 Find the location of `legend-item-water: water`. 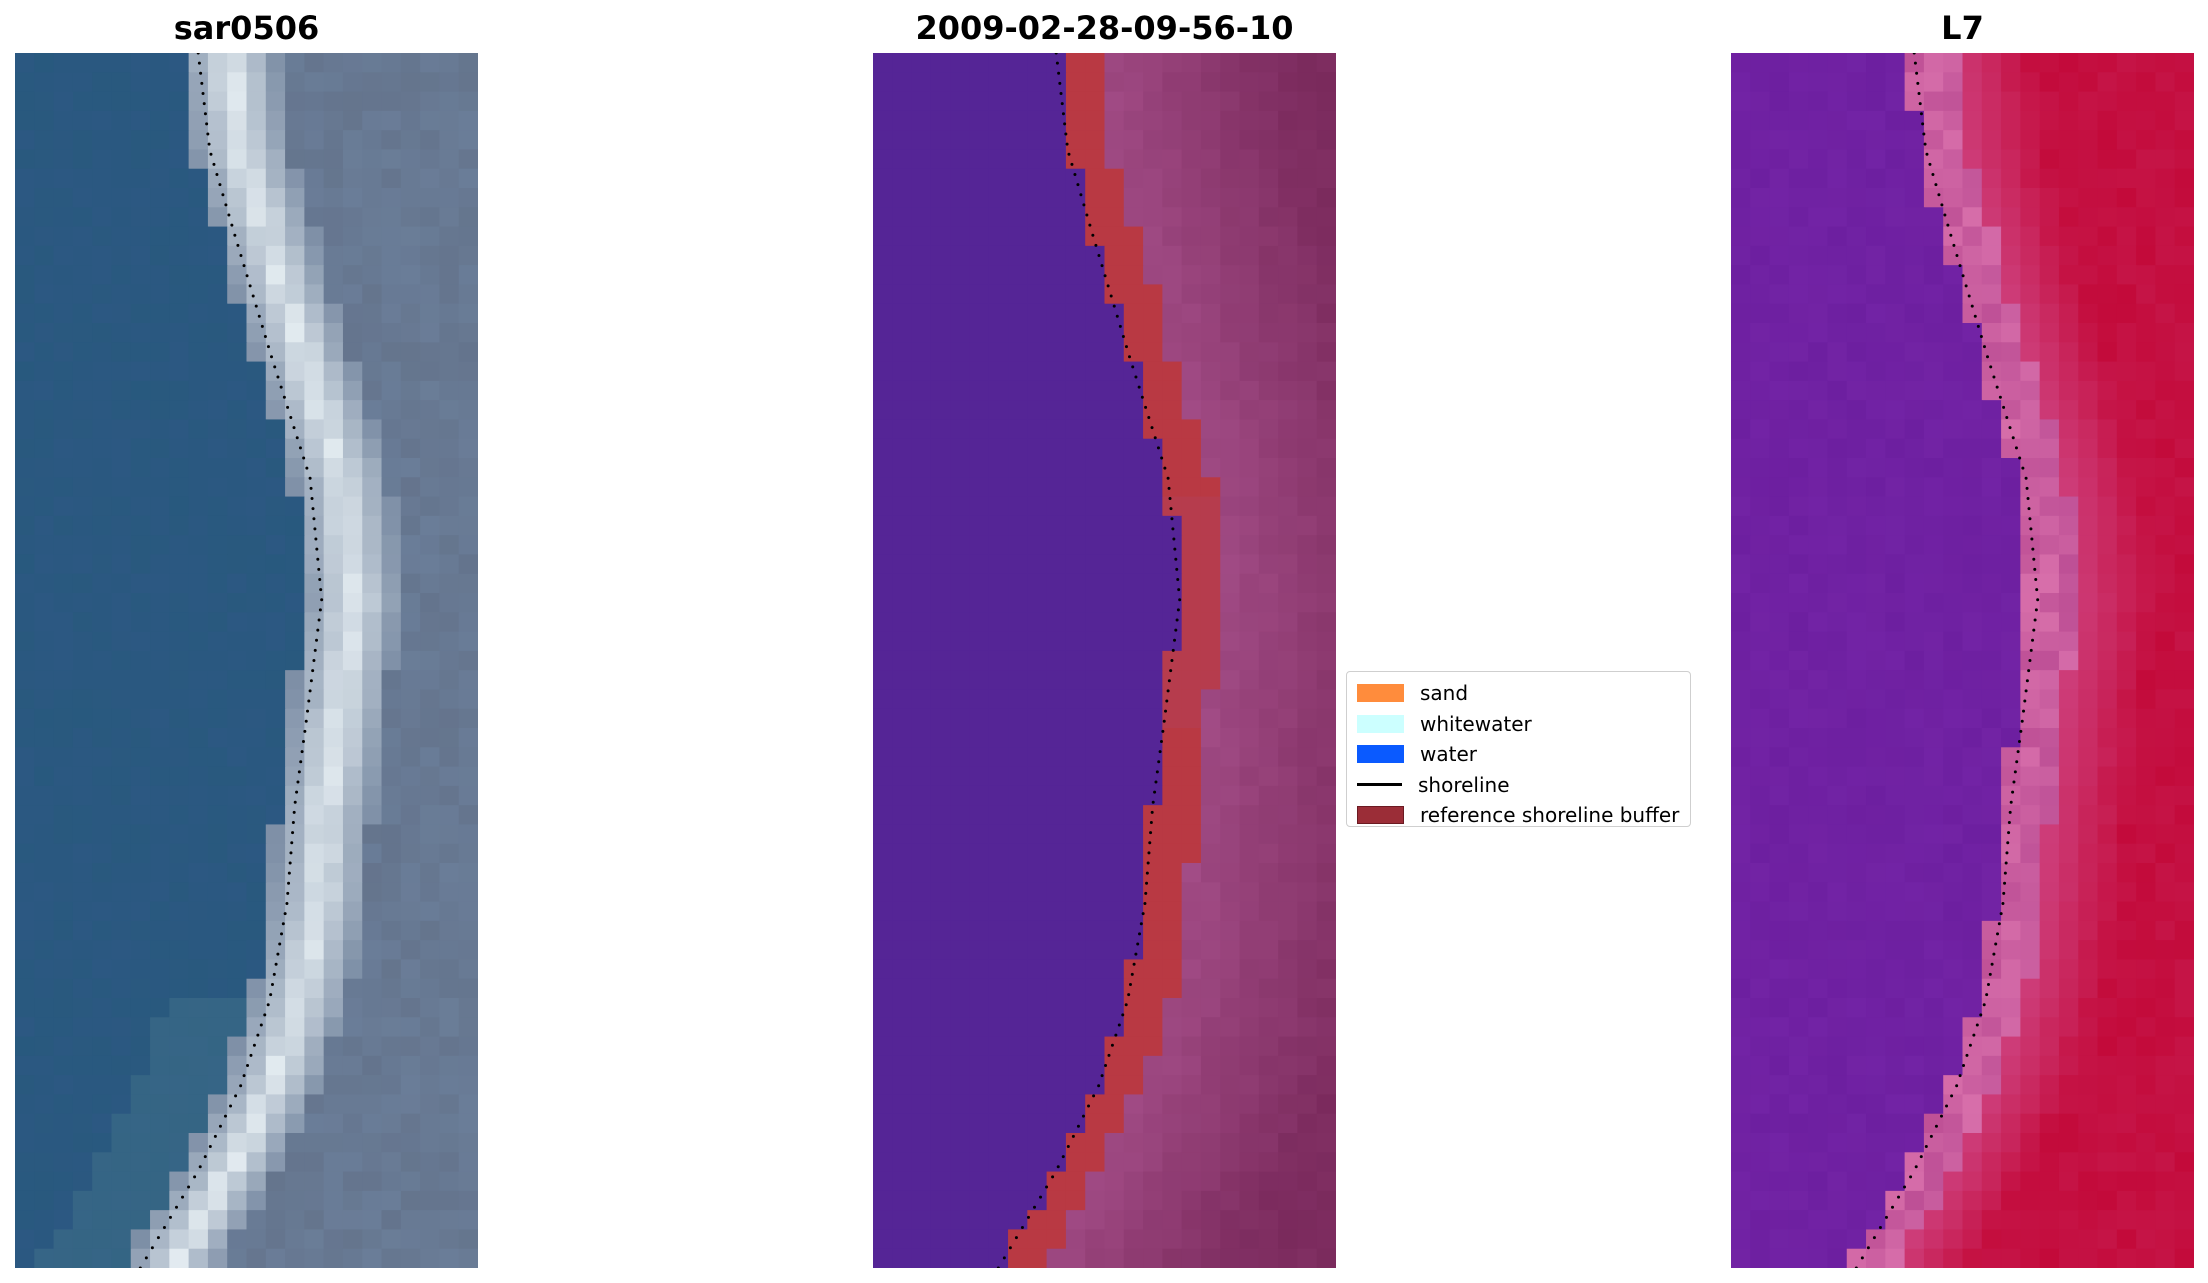

legend-item-water: water is located at coordinates (1518, 754).